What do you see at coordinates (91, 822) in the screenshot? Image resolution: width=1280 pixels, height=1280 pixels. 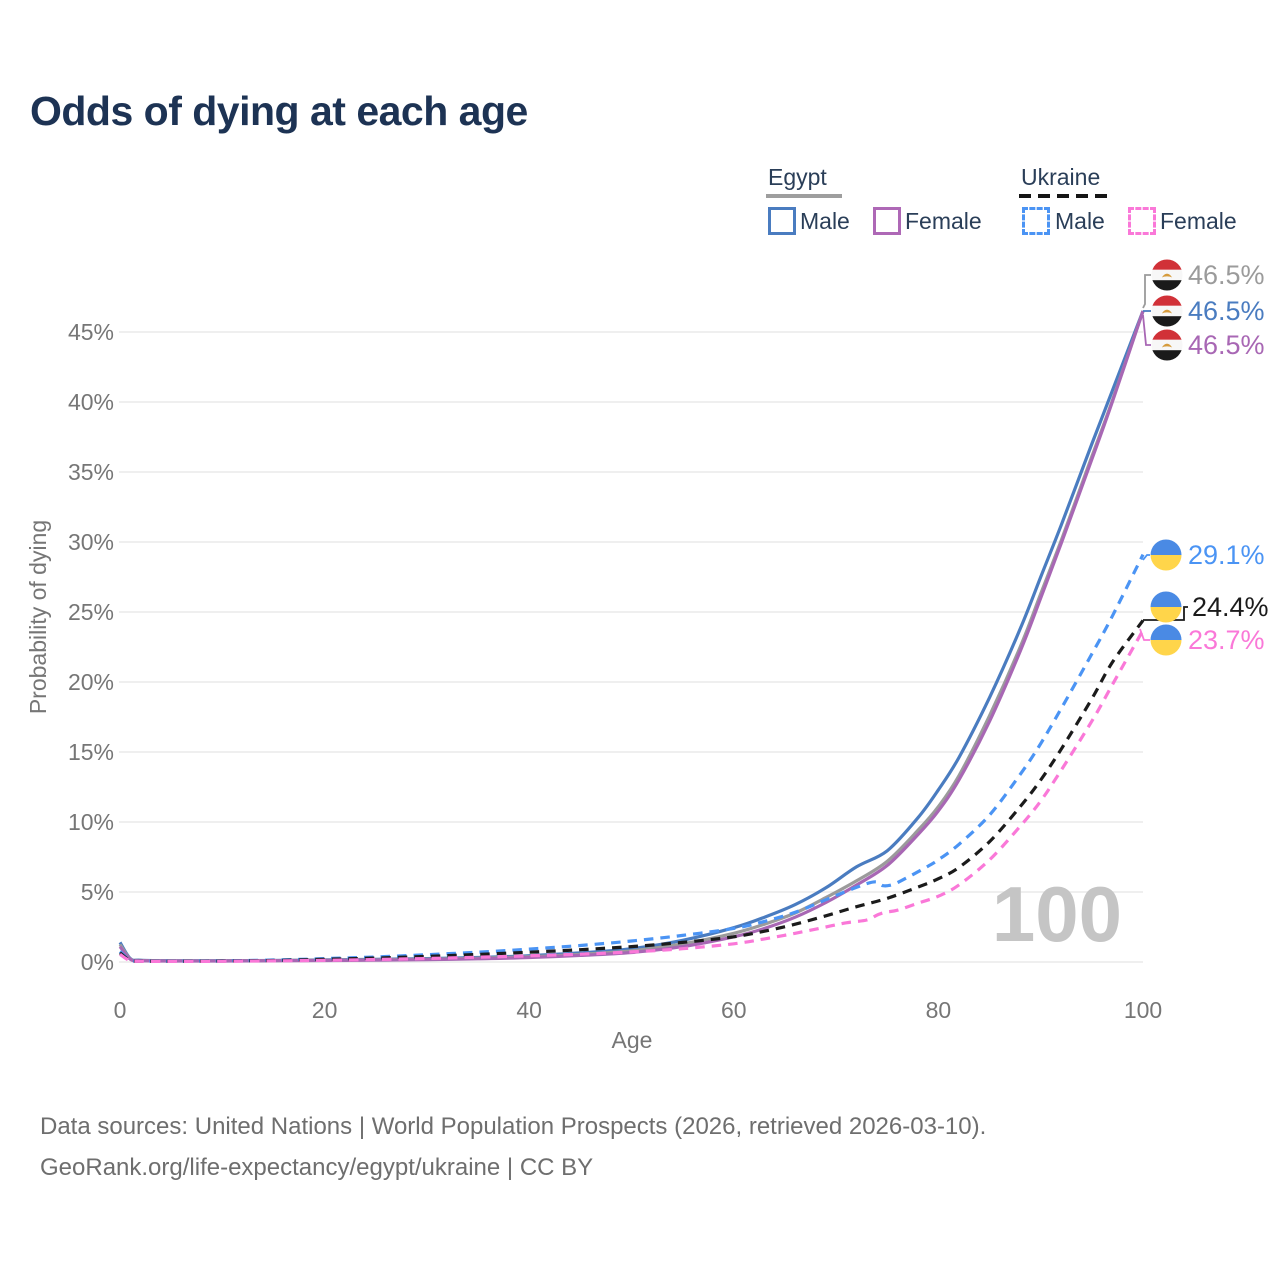 I see `y-tick-label: 10%` at bounding box center [91, 822].